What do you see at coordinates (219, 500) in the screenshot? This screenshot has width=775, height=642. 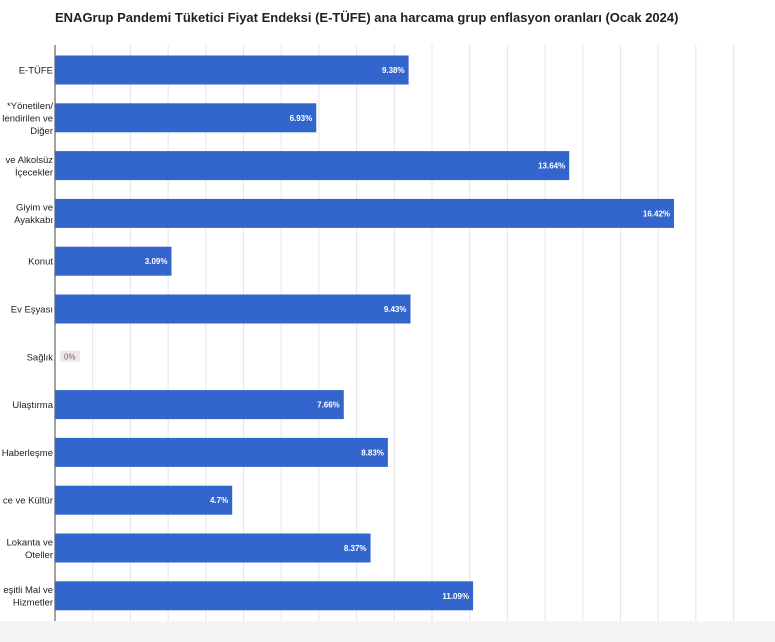 I see `data-label: 4.7%` at bounding box center [219, 500].